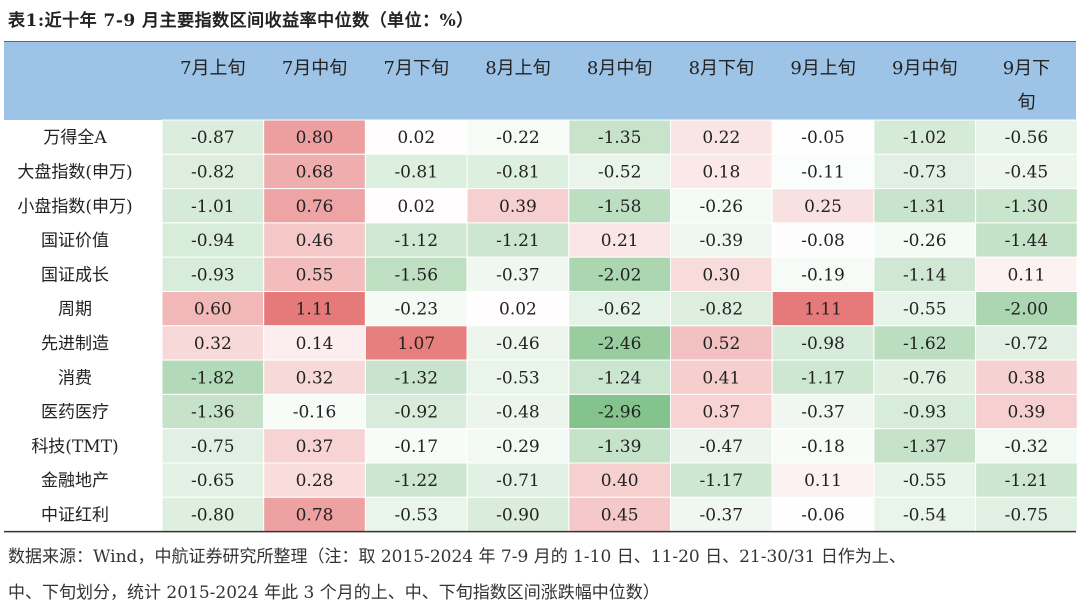 Image resolution: width=1080 pixels, height=610 pixels. I want to click on heat-cell-r2-c3, so click(416, 171).